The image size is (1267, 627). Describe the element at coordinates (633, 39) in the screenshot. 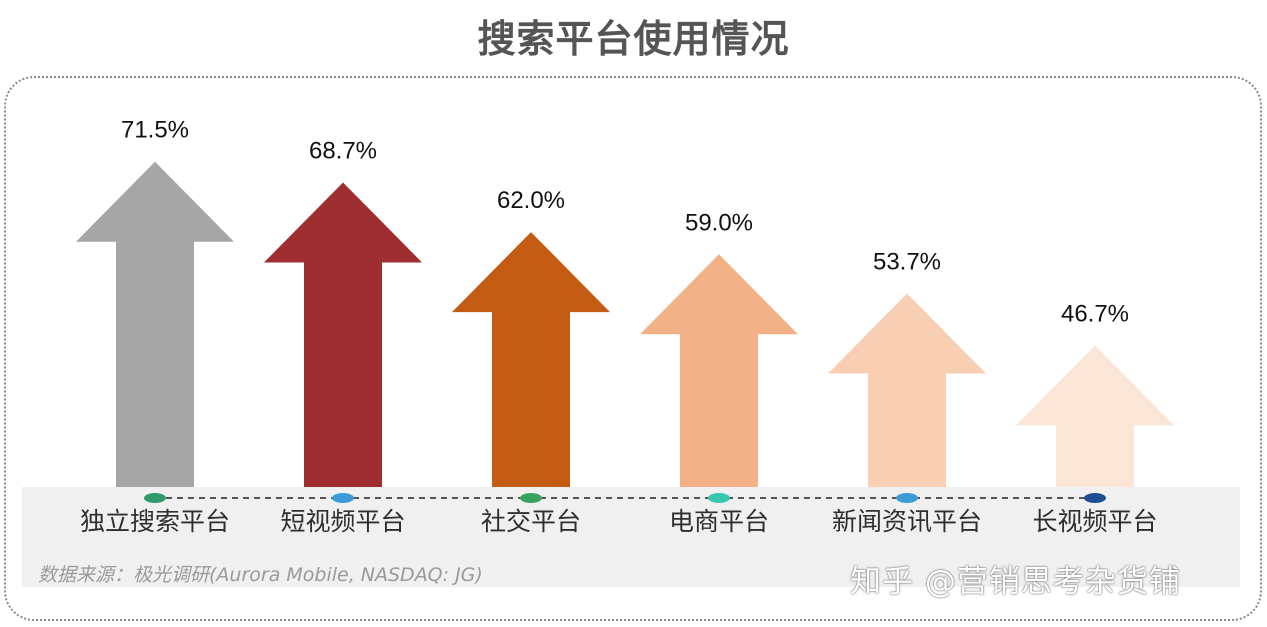

I see `chart-title: 搜索平台使用情况` at that location.